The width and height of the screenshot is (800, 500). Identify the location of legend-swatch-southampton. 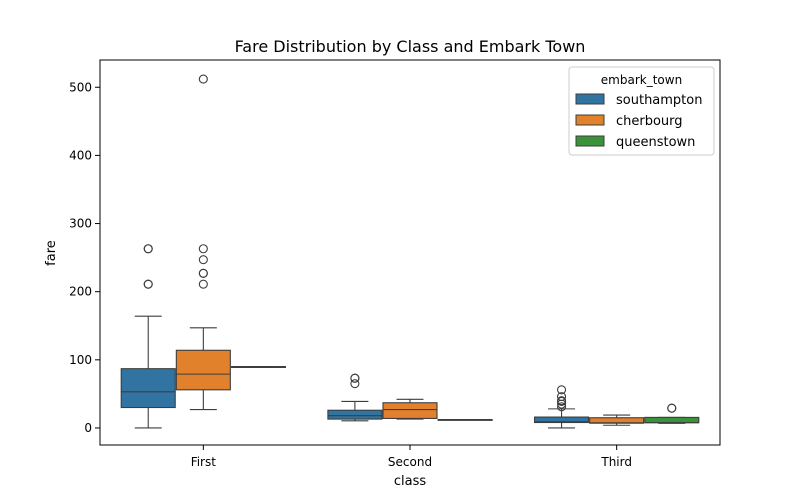
(590, 99).